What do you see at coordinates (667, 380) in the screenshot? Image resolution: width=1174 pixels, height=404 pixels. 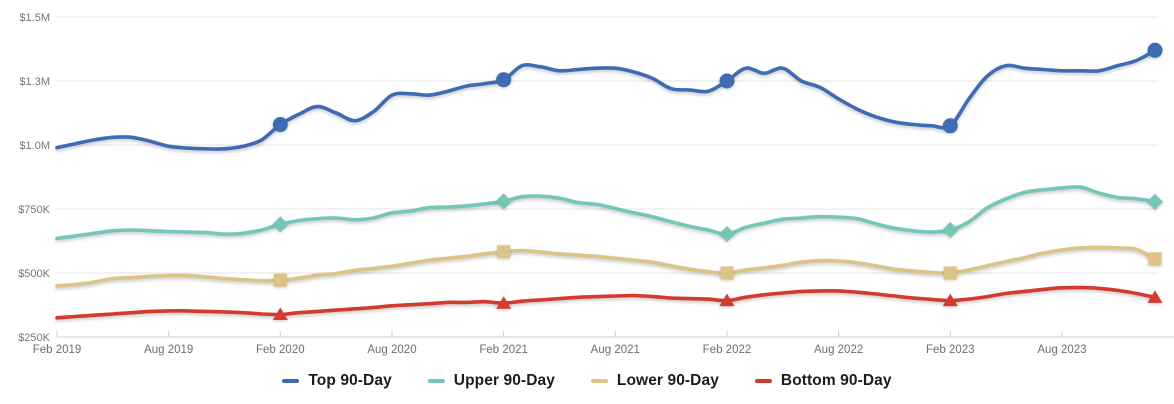 I see `legend-label: Lower 90-Day` at bounding box center [667, 380].